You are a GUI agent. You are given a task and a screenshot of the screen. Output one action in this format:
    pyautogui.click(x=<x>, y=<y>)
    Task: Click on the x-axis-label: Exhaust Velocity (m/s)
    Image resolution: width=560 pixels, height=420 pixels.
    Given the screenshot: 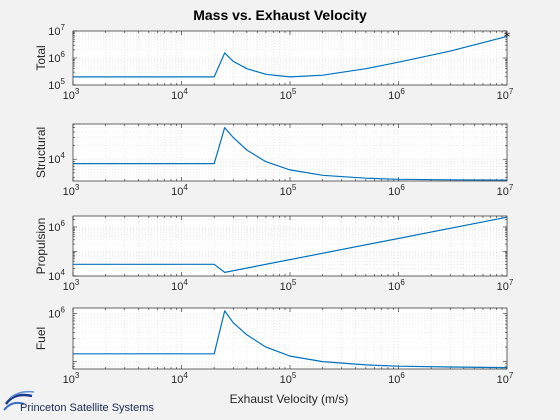 What is the action you would take?
    pyautogui.click(x=289, y=399)
    